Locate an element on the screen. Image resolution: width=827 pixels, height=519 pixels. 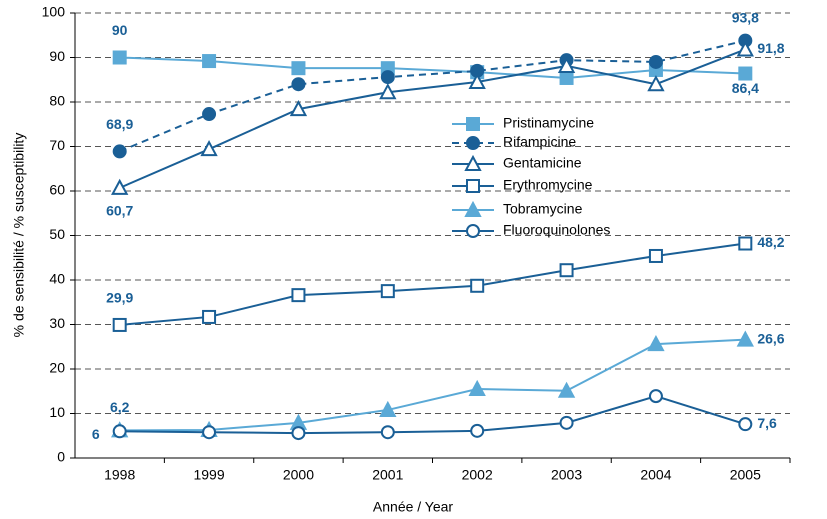
x-tick-label: 2001 is located at coordinates (387, 475).